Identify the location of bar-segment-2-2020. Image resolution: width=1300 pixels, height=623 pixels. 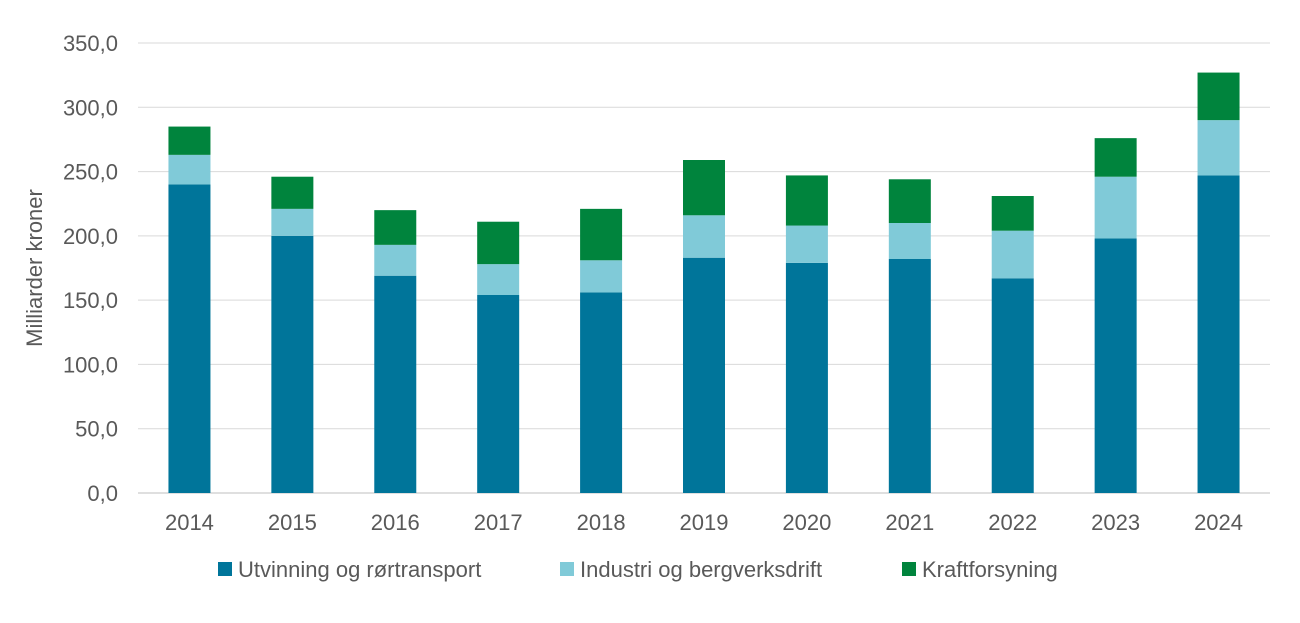
(806, 244).